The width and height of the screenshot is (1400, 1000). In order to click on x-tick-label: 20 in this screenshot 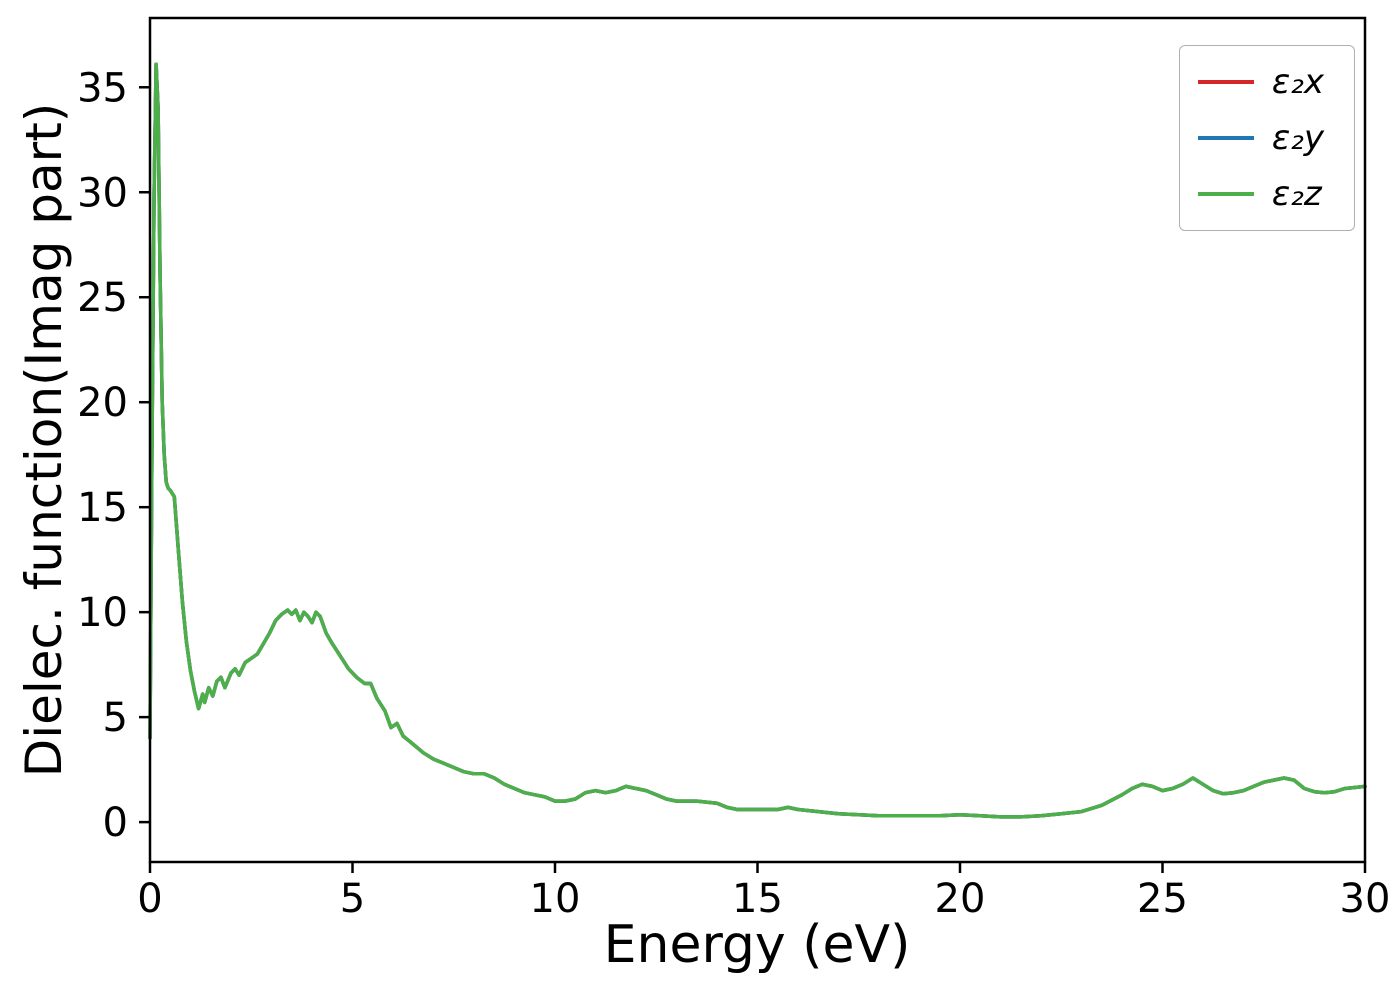, I will do `click(960, 899)`.